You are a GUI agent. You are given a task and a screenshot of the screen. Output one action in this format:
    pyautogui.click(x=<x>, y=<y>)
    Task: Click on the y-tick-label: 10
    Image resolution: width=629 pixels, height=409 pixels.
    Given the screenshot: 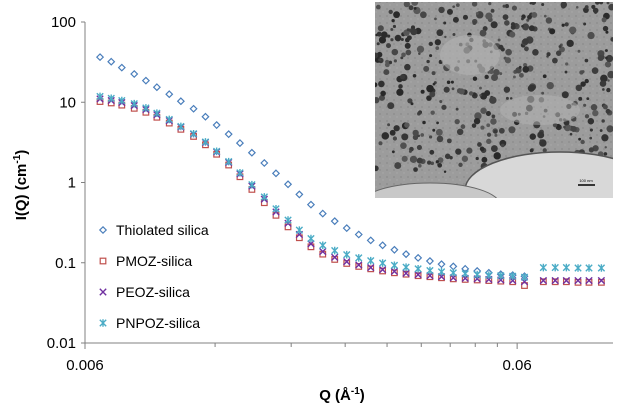 What is the action you would take?
    pyautogui.click(x=67, y=102)
    